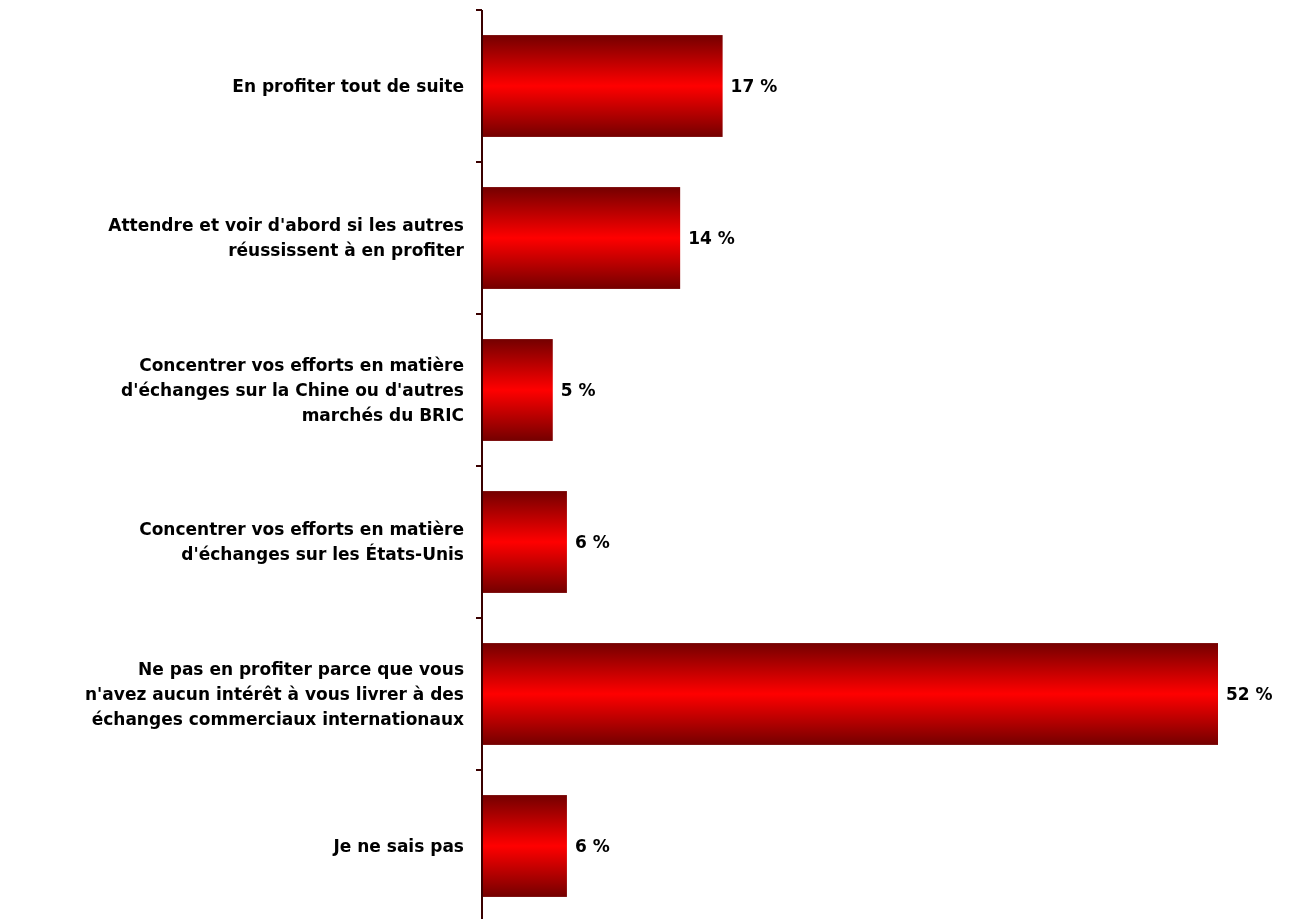 This screenshot has height=919, width=1290. Describe the element at coordinates (275, 693) in the screenshot. I see `y-tick-label: Ne pas en profiter parce que vous n'avez aucun intérêt à vous livrer à des échanges commerciaux internationaux` at that location.